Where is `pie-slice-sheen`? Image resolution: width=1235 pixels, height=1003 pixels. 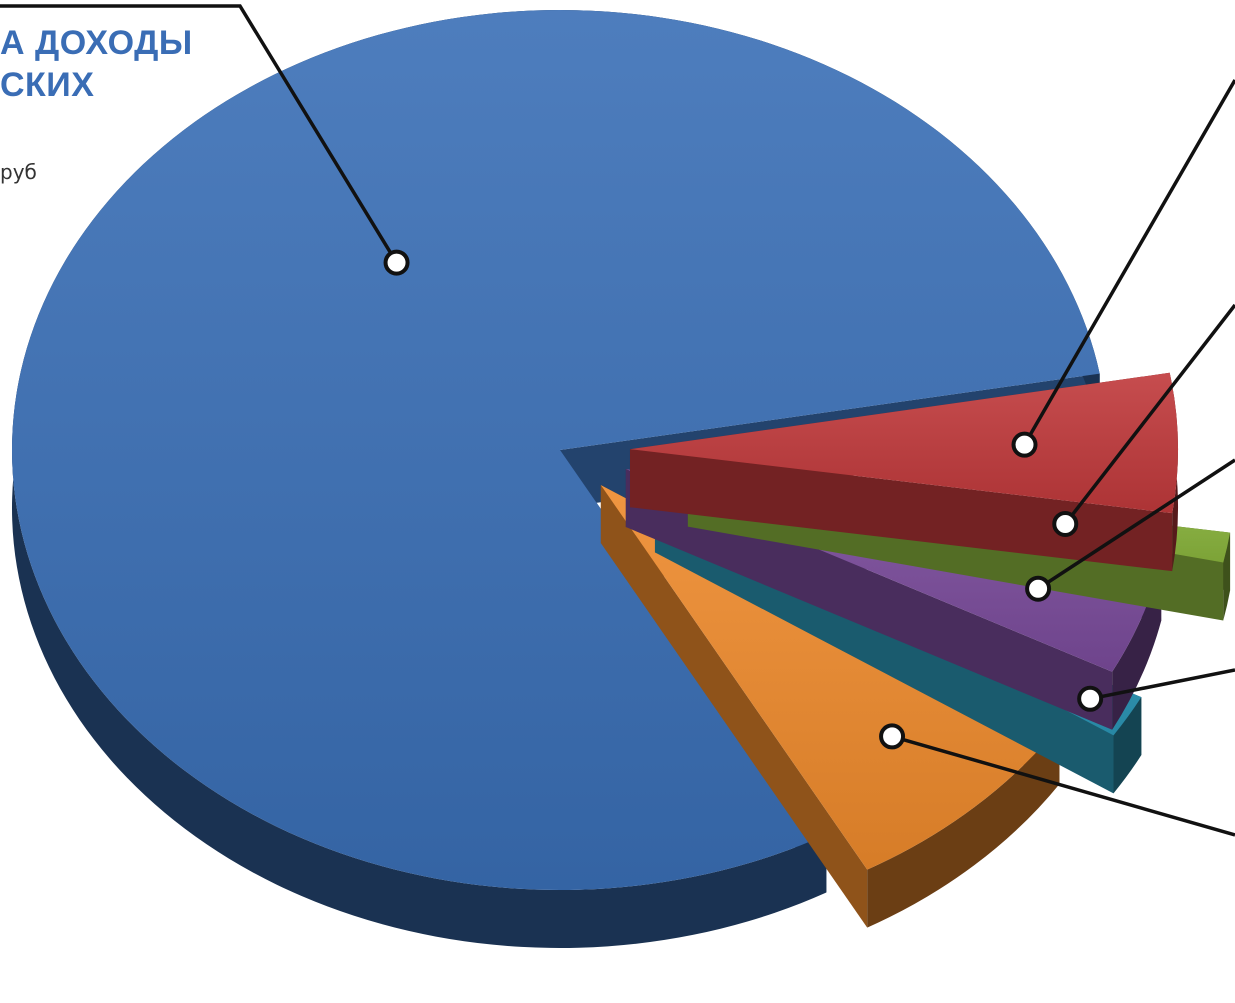
pie-slice-sheen is located at coordinates (903, 443).